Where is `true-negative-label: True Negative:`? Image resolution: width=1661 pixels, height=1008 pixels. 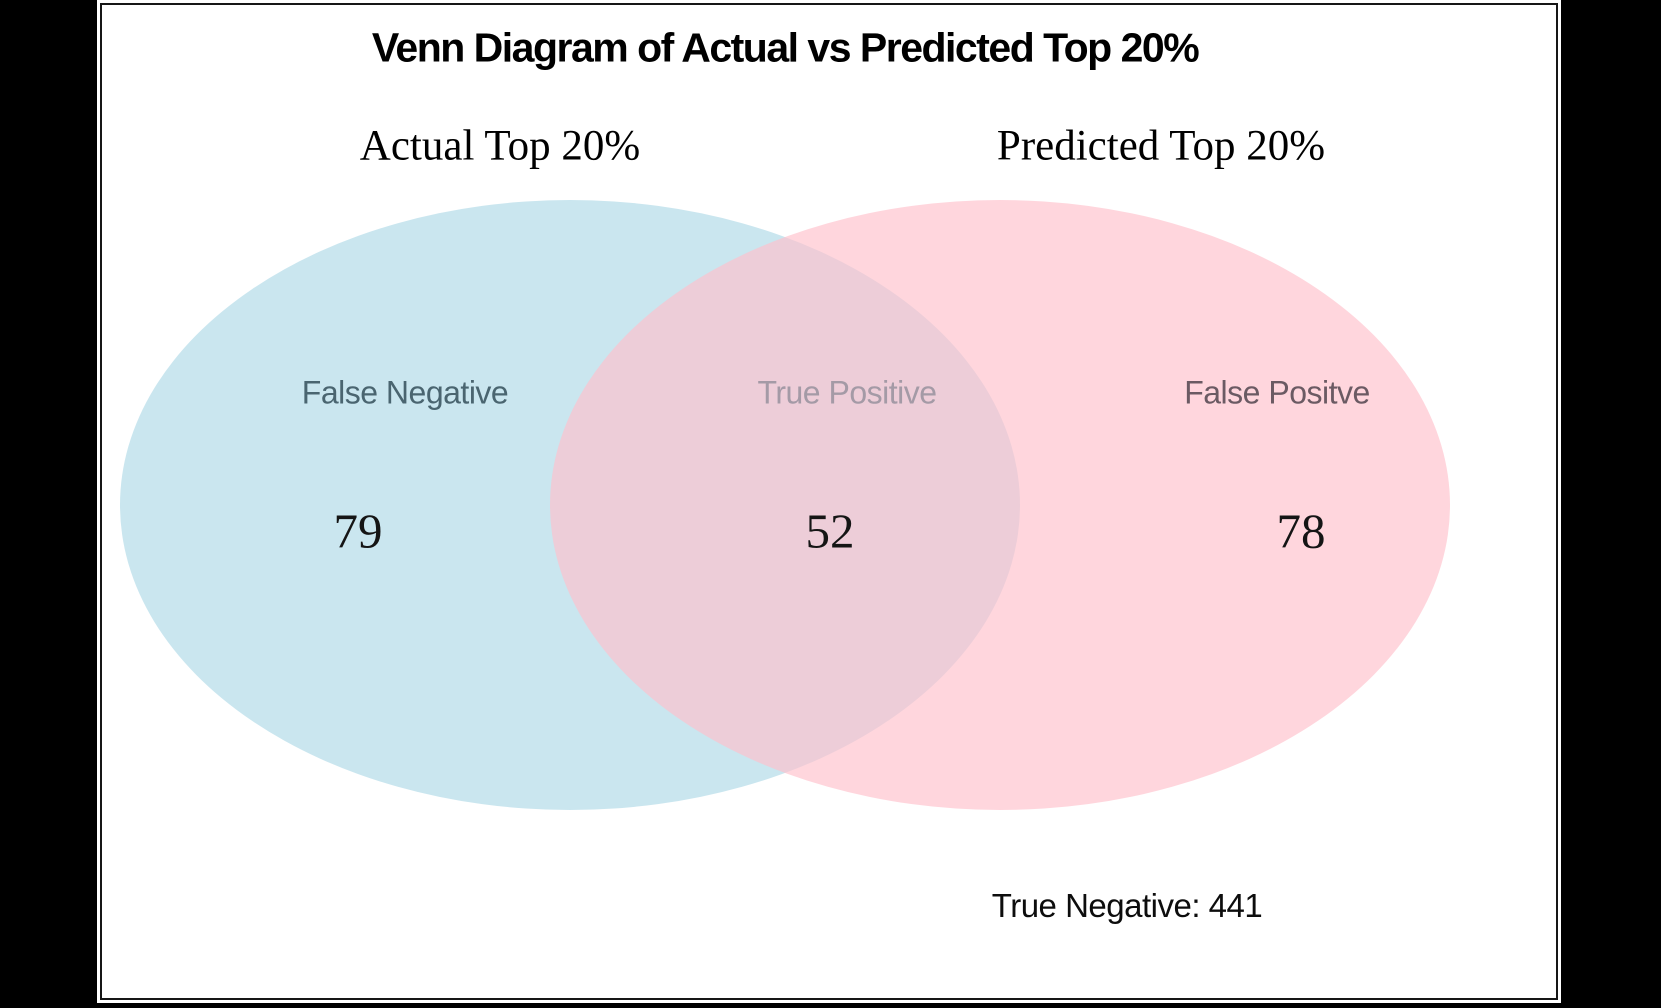
true-negative-label: True Negative: is located at coordinates (1096, 905).